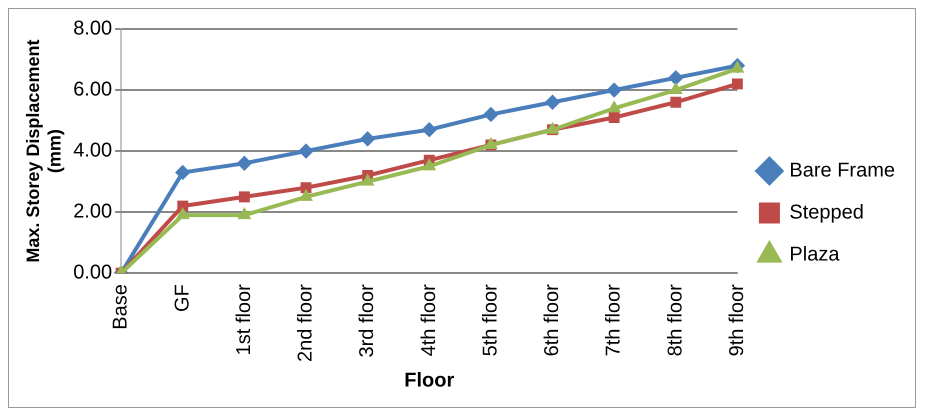  Describe the element at coordinates (92, 211) in the screenshot. I see `y-tick-label: 2.00` at that location.